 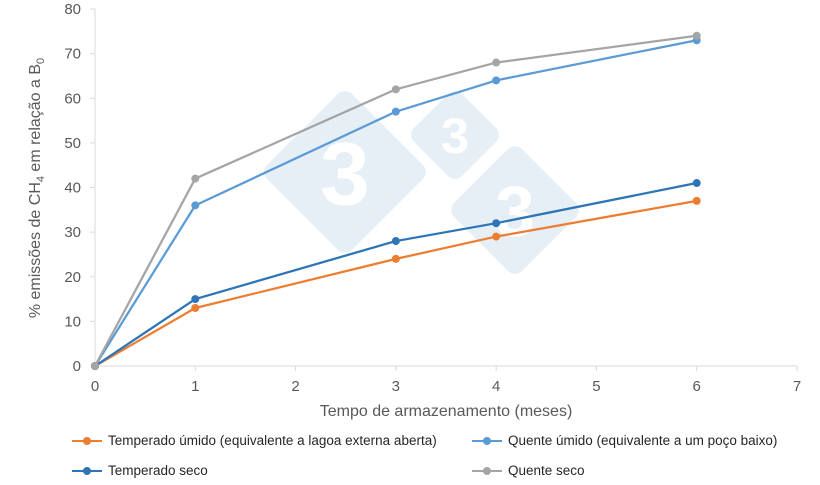 What do you see at coordinates (295, 386) in the screenshot?
I see `svg-text: 2` at bounding box center [295, 386].